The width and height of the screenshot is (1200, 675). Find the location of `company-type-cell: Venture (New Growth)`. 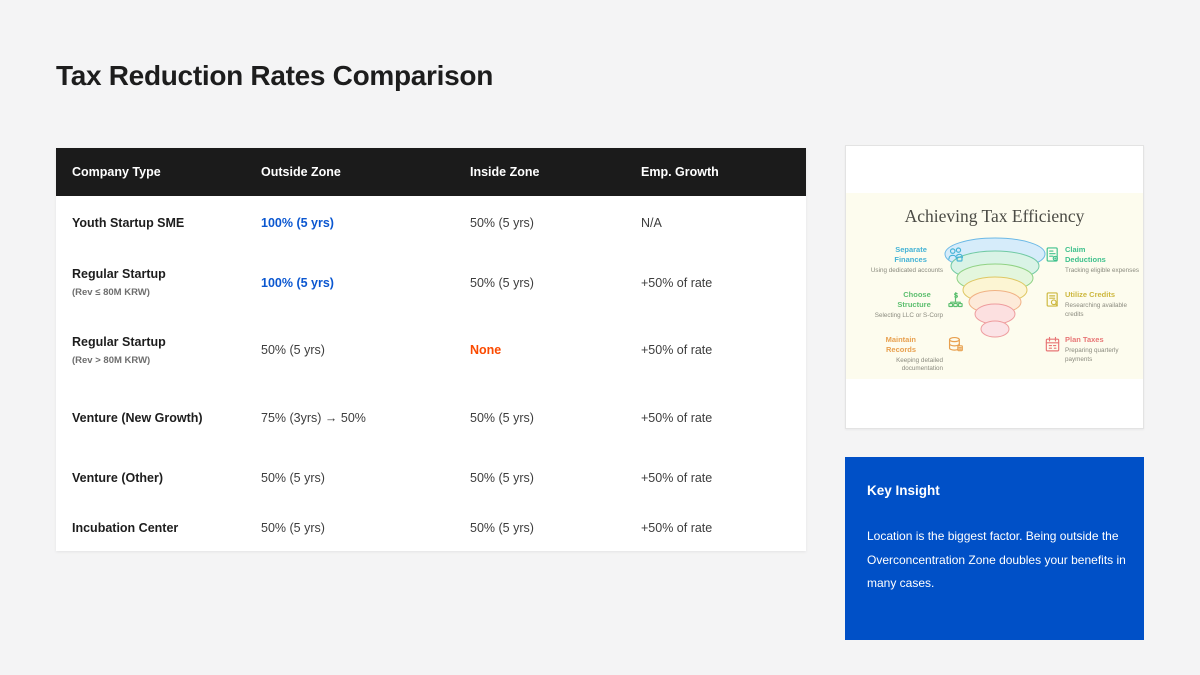

company-type-cell: Venture (New Growth) is located at coordinates (150, 418).